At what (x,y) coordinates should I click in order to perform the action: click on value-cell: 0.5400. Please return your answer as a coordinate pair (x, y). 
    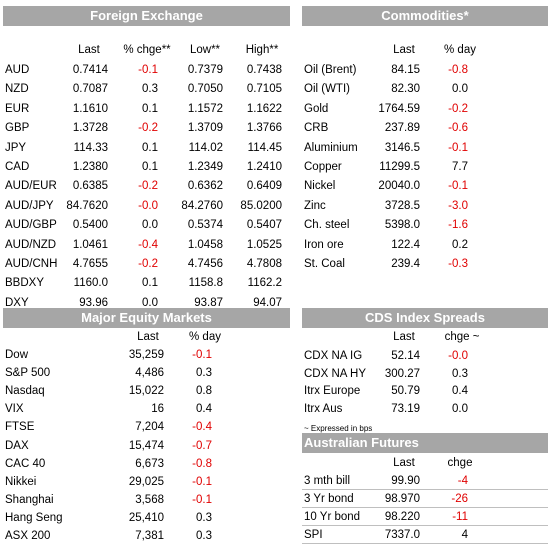
    Looking at the image, I should click on (90, 225).